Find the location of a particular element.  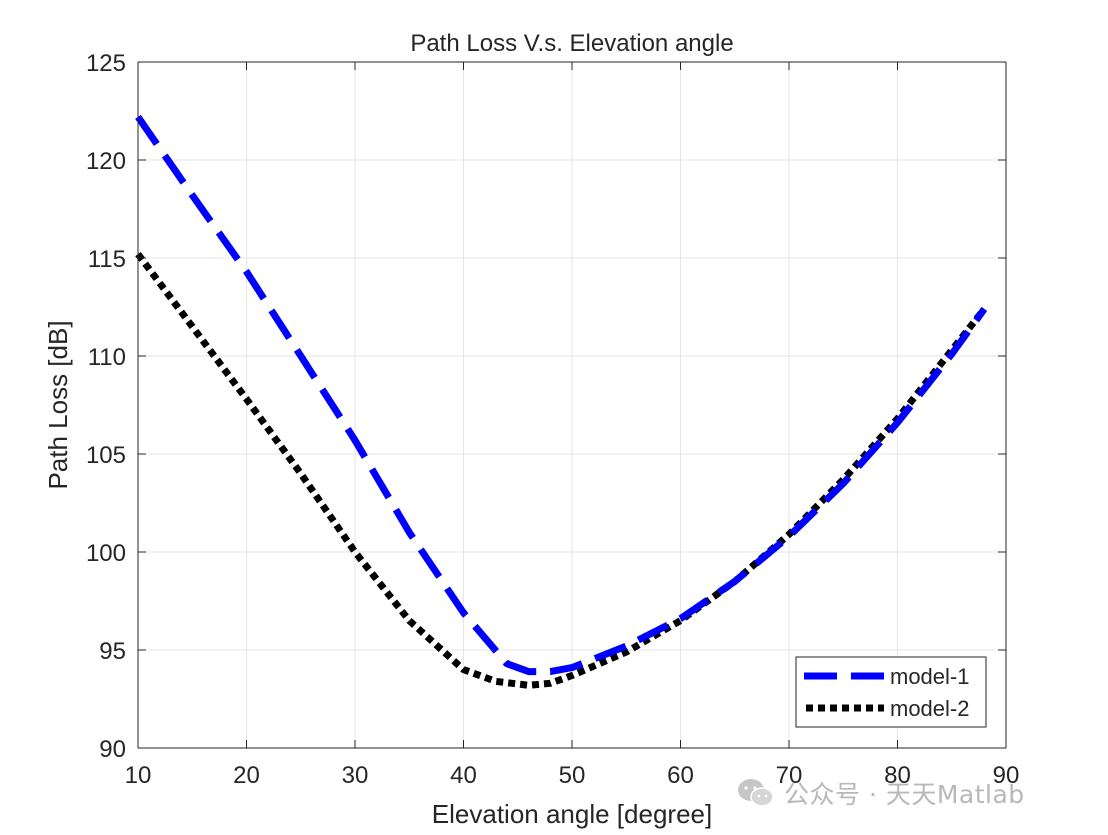

x-tick-label: 30 is located at coordinates (355, 775).